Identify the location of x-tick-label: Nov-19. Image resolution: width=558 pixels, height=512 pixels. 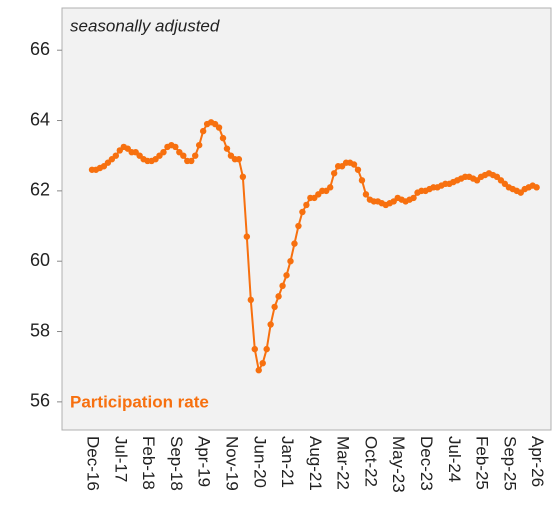
(231, 463).